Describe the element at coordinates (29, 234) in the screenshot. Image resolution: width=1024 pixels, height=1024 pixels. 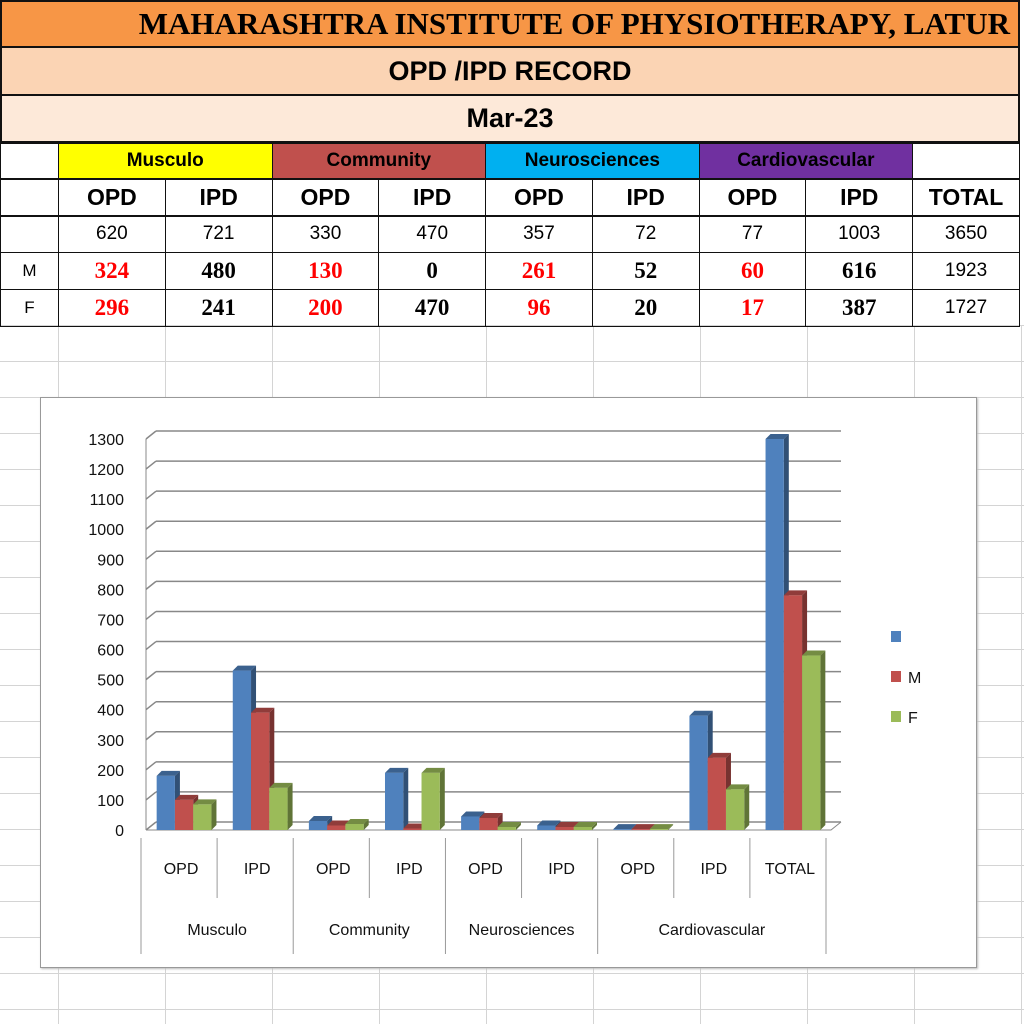
I see `row-label` at that location.